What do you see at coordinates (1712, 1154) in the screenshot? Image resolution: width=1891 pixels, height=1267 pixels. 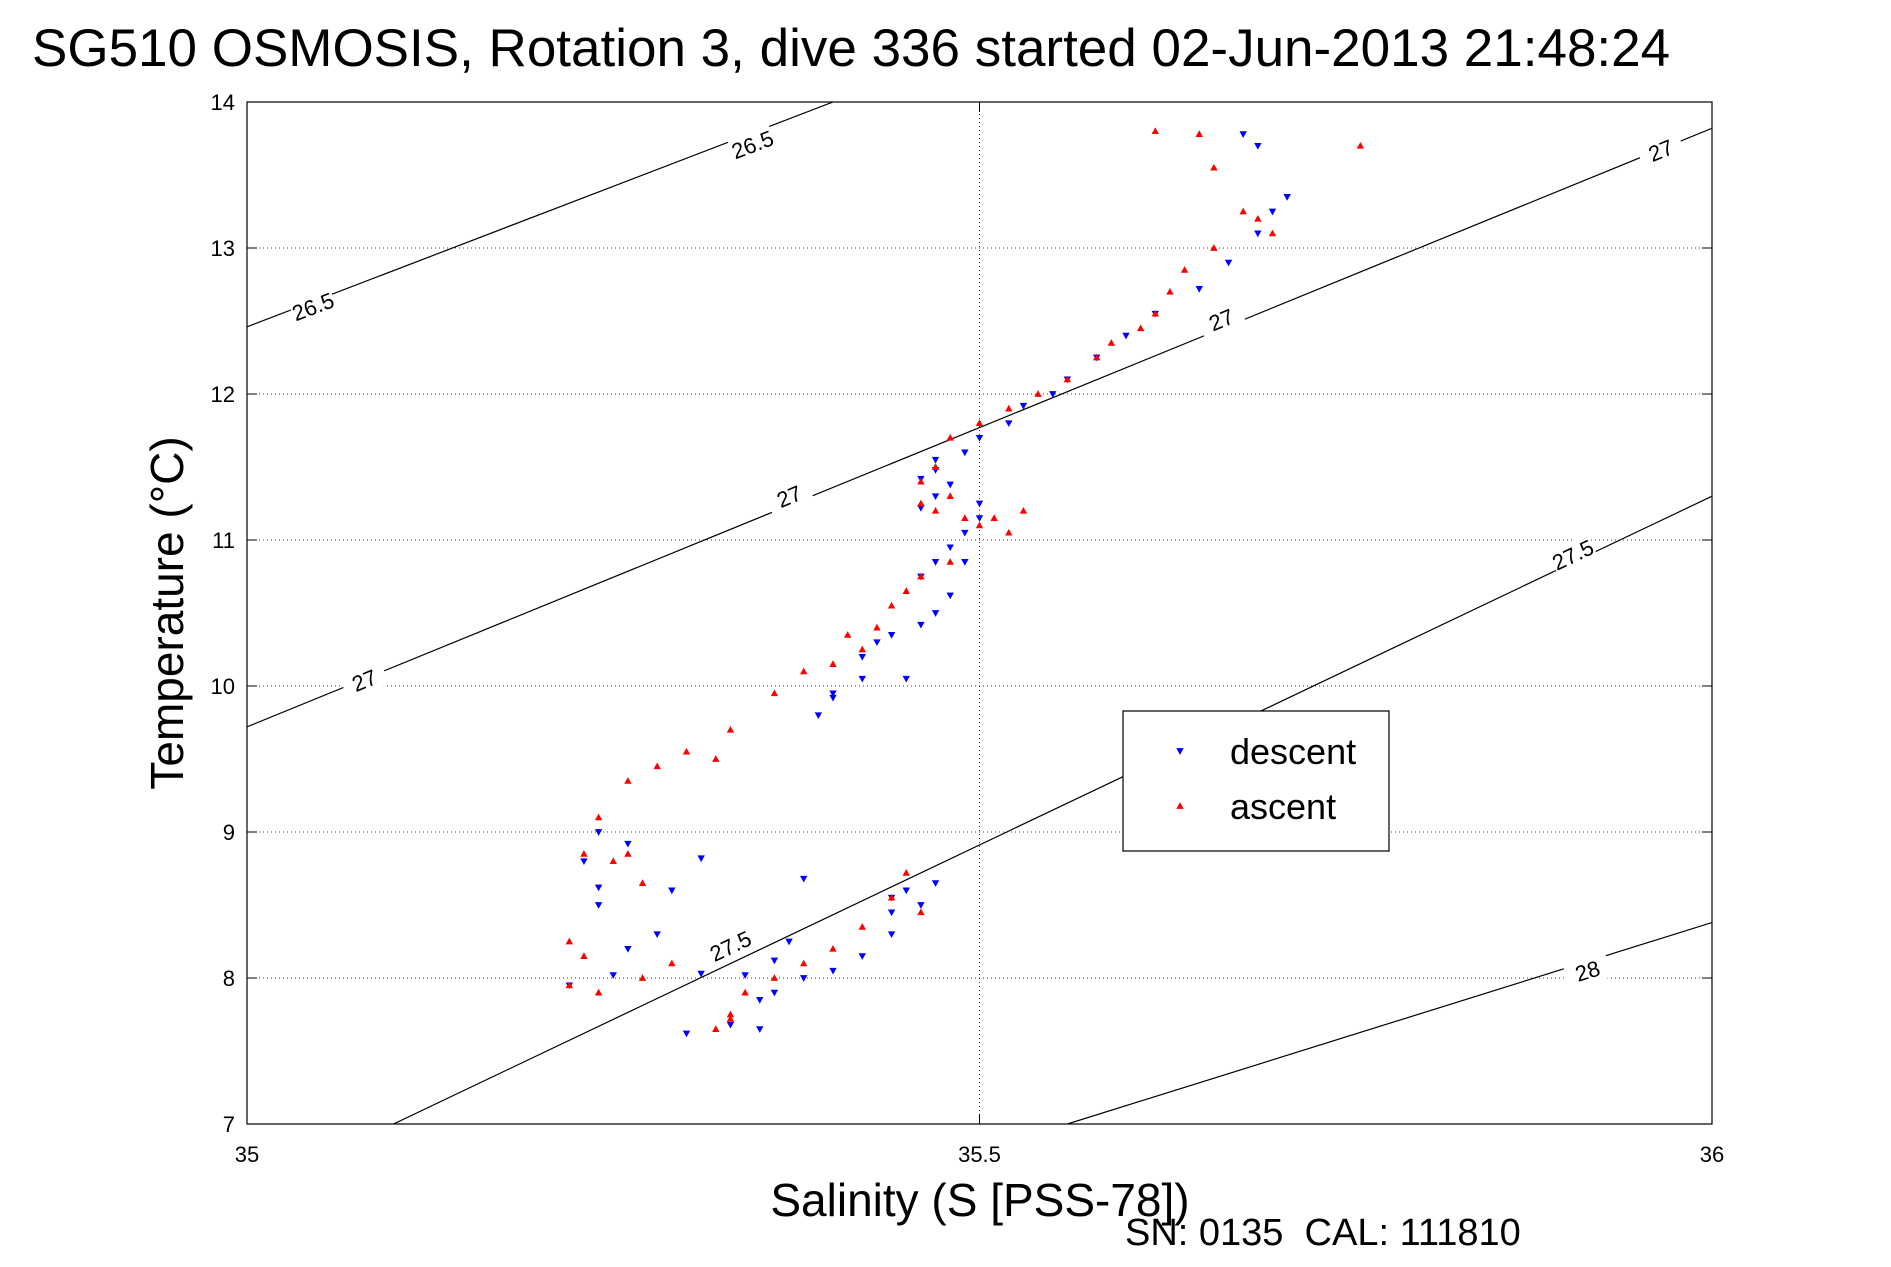 I see `x-tick-label: 36` at bounding box center [1712, 1154].